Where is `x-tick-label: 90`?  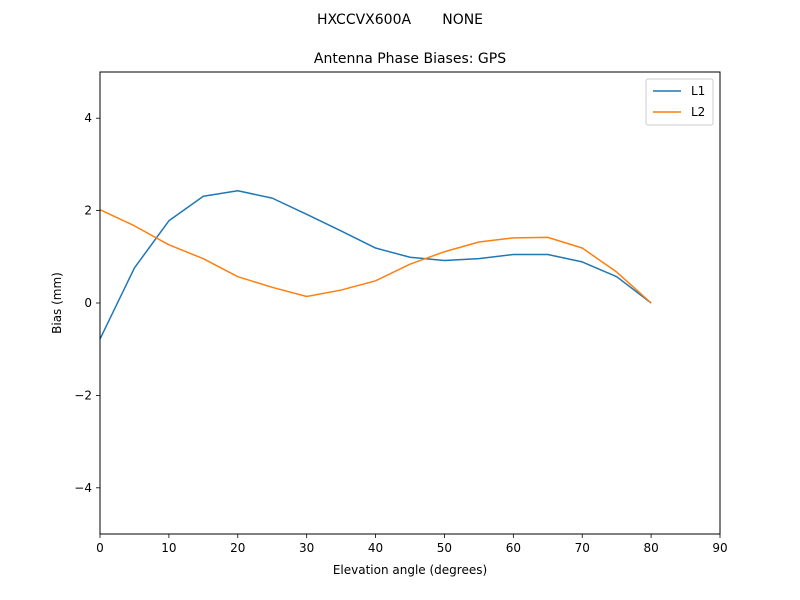 x-tick-label: 90 is located at coordinates (719, 548).